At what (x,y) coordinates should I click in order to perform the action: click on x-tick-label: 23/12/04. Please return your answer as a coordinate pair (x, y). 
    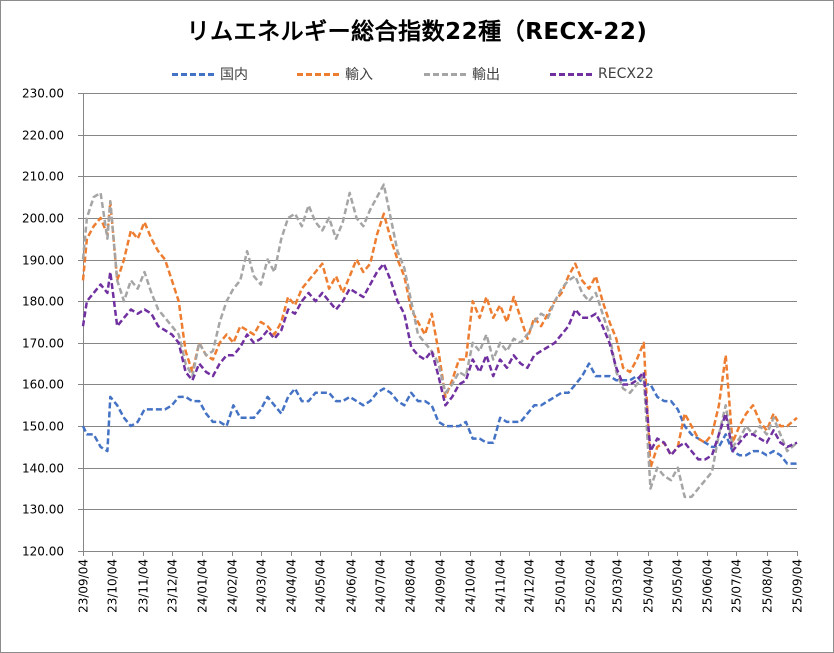
    Looking at the image, I should click on (173, 586).